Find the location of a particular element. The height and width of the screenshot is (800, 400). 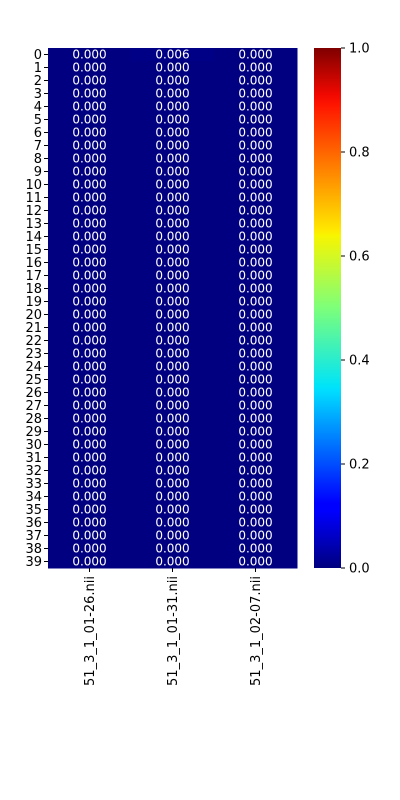

colorbar-tick-label: 0.6 is located at coordinates (359, 257).